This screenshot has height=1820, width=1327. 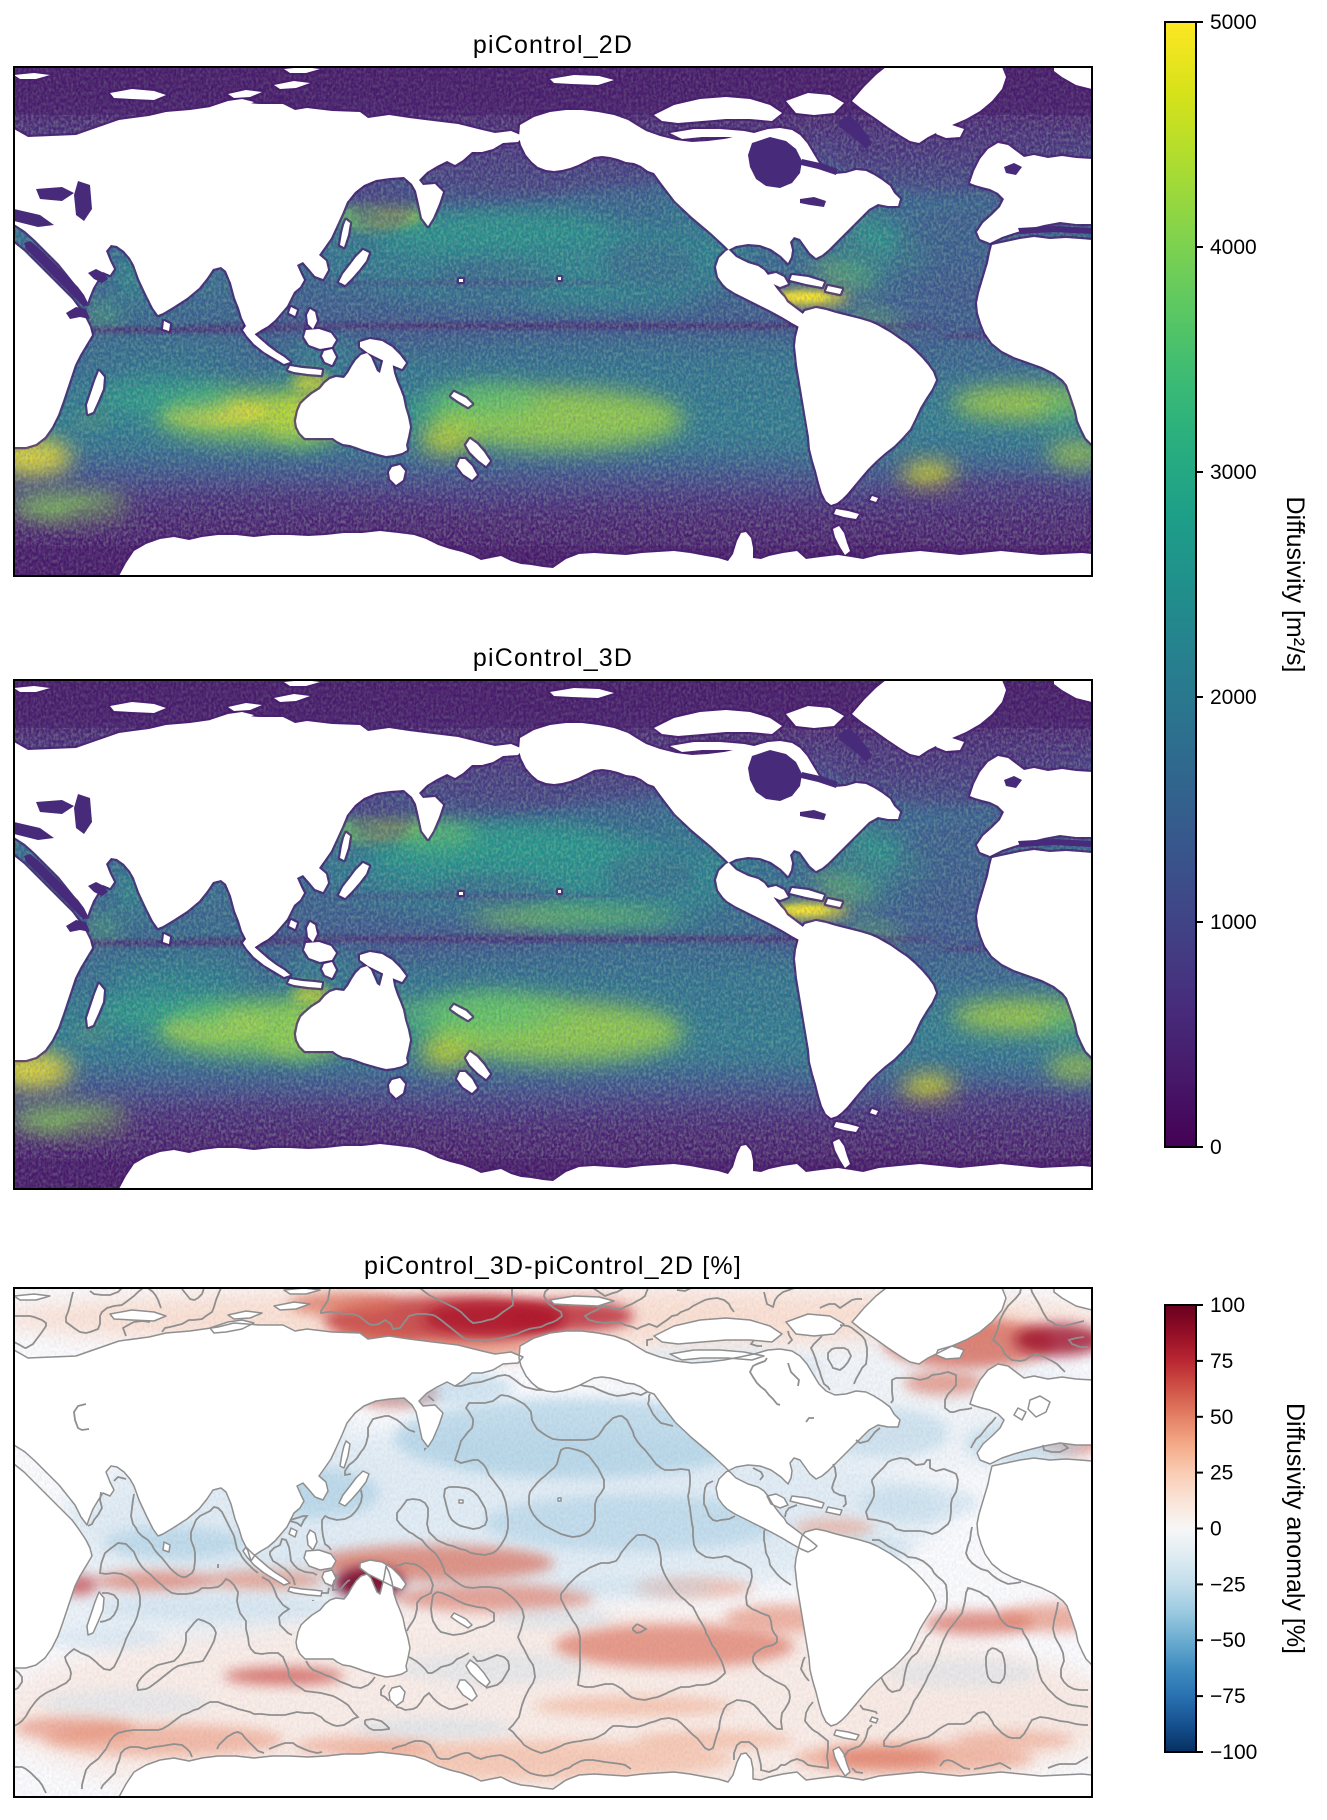 What do you see at coordinates (553, 1266) in the screenshot?
I see `svg-text: piControl_3D-piControl_2D [%]` at bounding box center [553, 1266].